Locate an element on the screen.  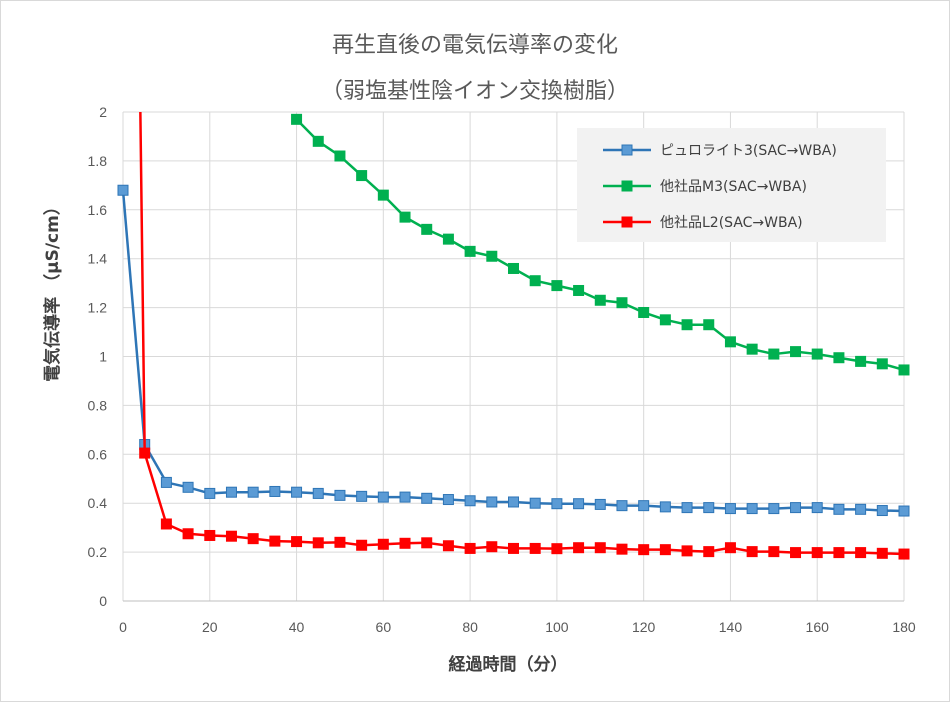
x-tick-label: 60 is located at coordinates (384, 627).